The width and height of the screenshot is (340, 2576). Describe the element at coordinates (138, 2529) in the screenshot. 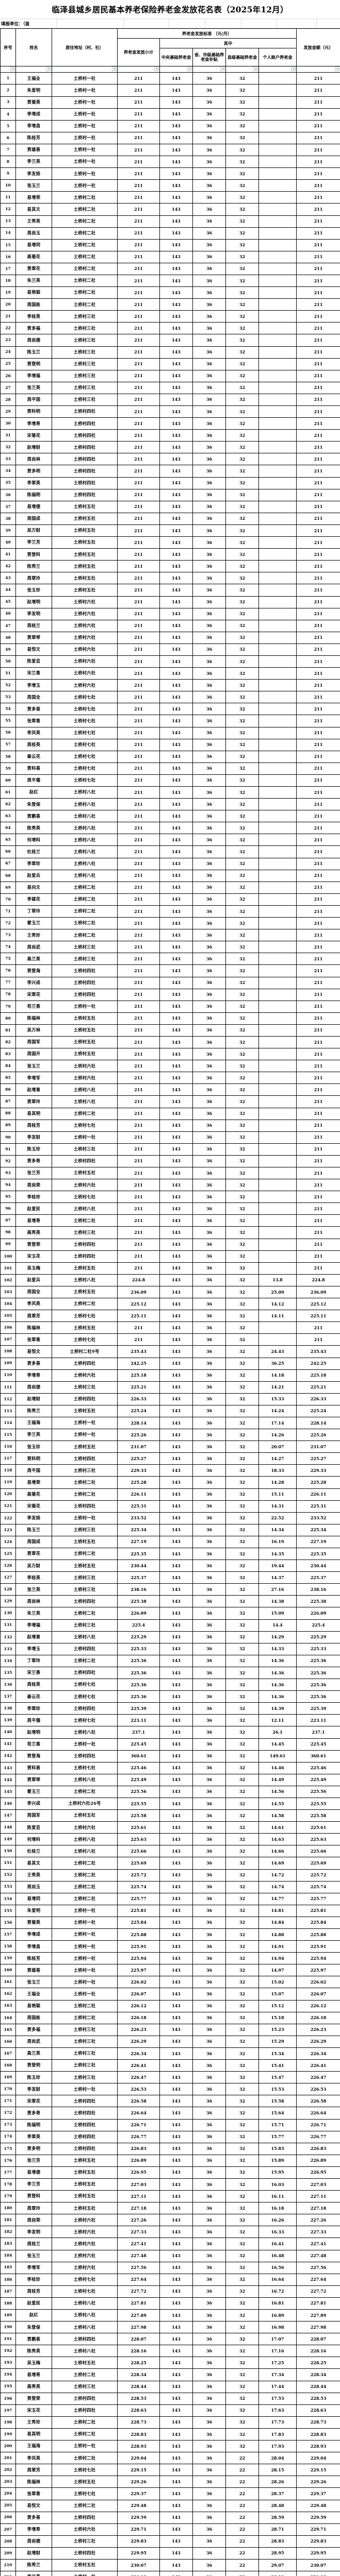

I see `cell-subtotal: 229.71` at that location.